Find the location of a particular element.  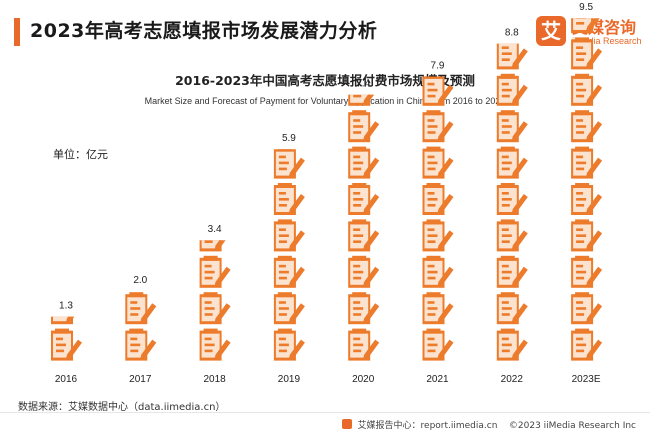

x-tick-2020: 2020 is located at coordinates (363, 379).